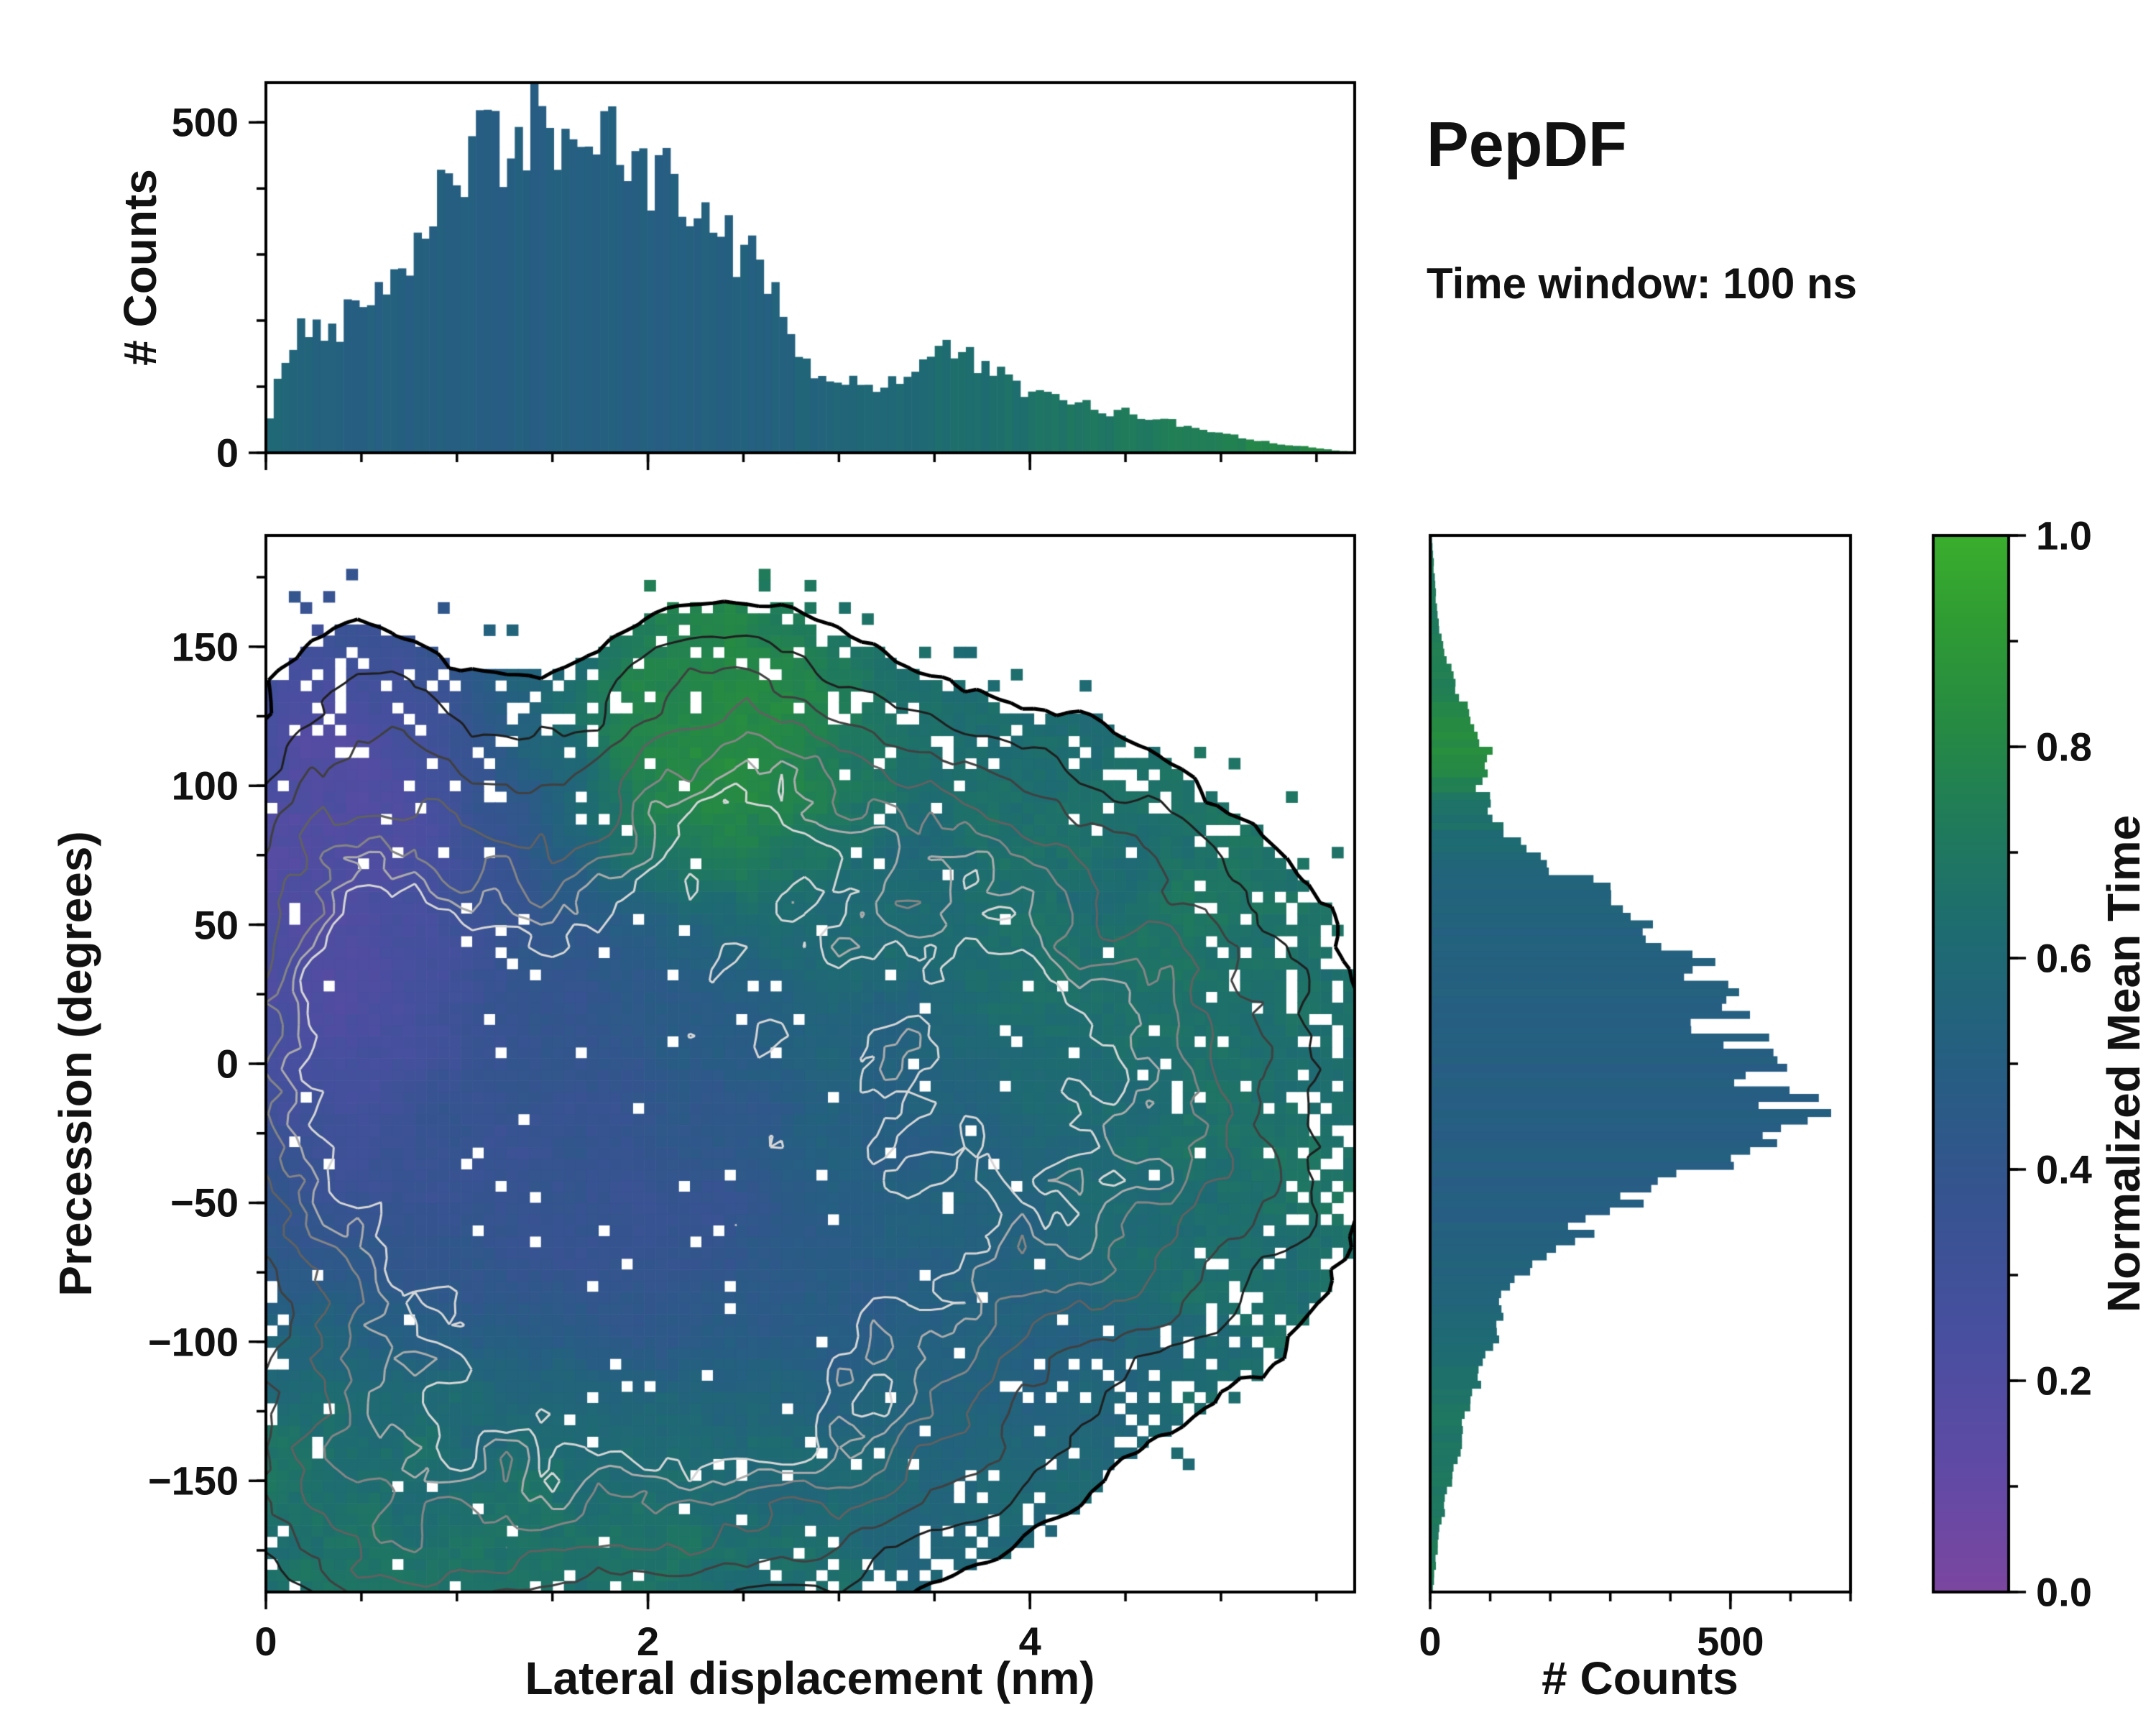 This screenshot has width=2156, height=1725. I want to click on main-y-tick-label: 0, so click(228, 1064).